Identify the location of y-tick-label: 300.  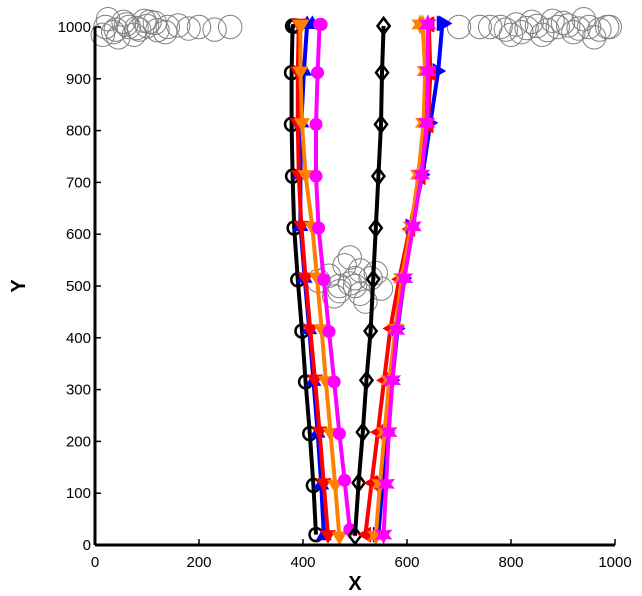
(78, 390).